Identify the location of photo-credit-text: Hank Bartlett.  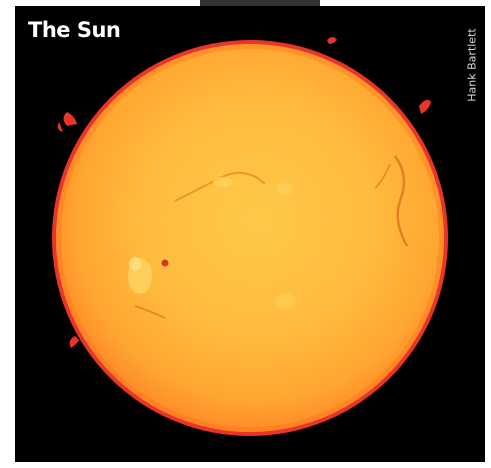
(472, 65).